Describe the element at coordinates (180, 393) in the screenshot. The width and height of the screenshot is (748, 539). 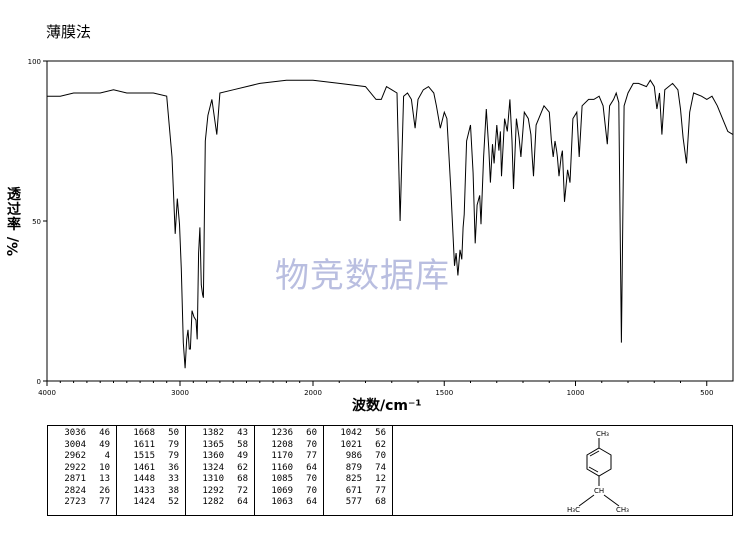
I see `x-tick-label: 3000` at that location.